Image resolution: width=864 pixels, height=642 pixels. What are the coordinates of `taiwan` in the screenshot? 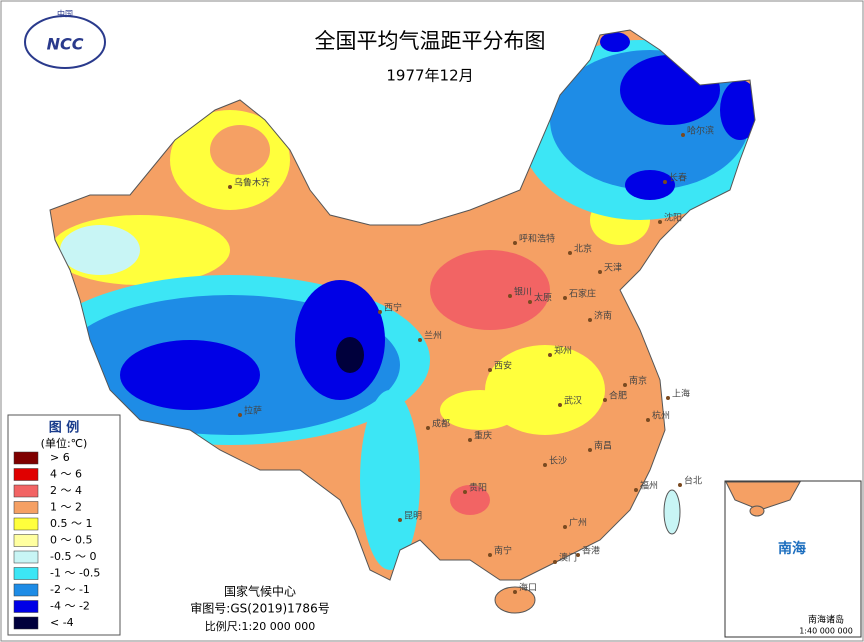 It's located at (672, 512).